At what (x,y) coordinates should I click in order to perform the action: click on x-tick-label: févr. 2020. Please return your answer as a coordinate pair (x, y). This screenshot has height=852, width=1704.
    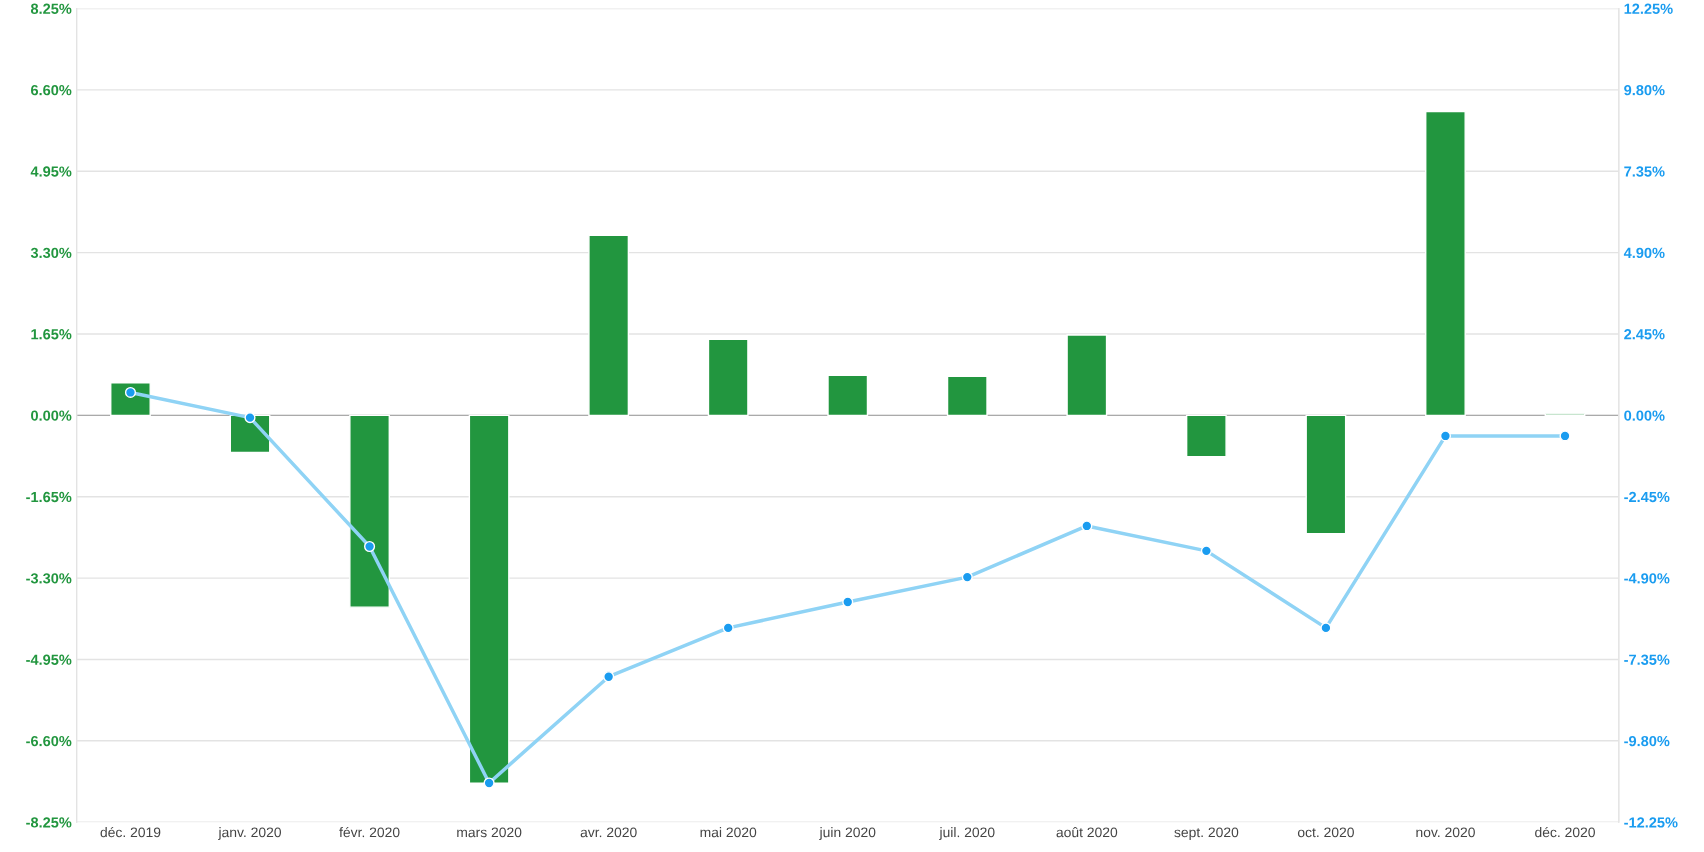
    Looking at the image, I should click on (369, 832).